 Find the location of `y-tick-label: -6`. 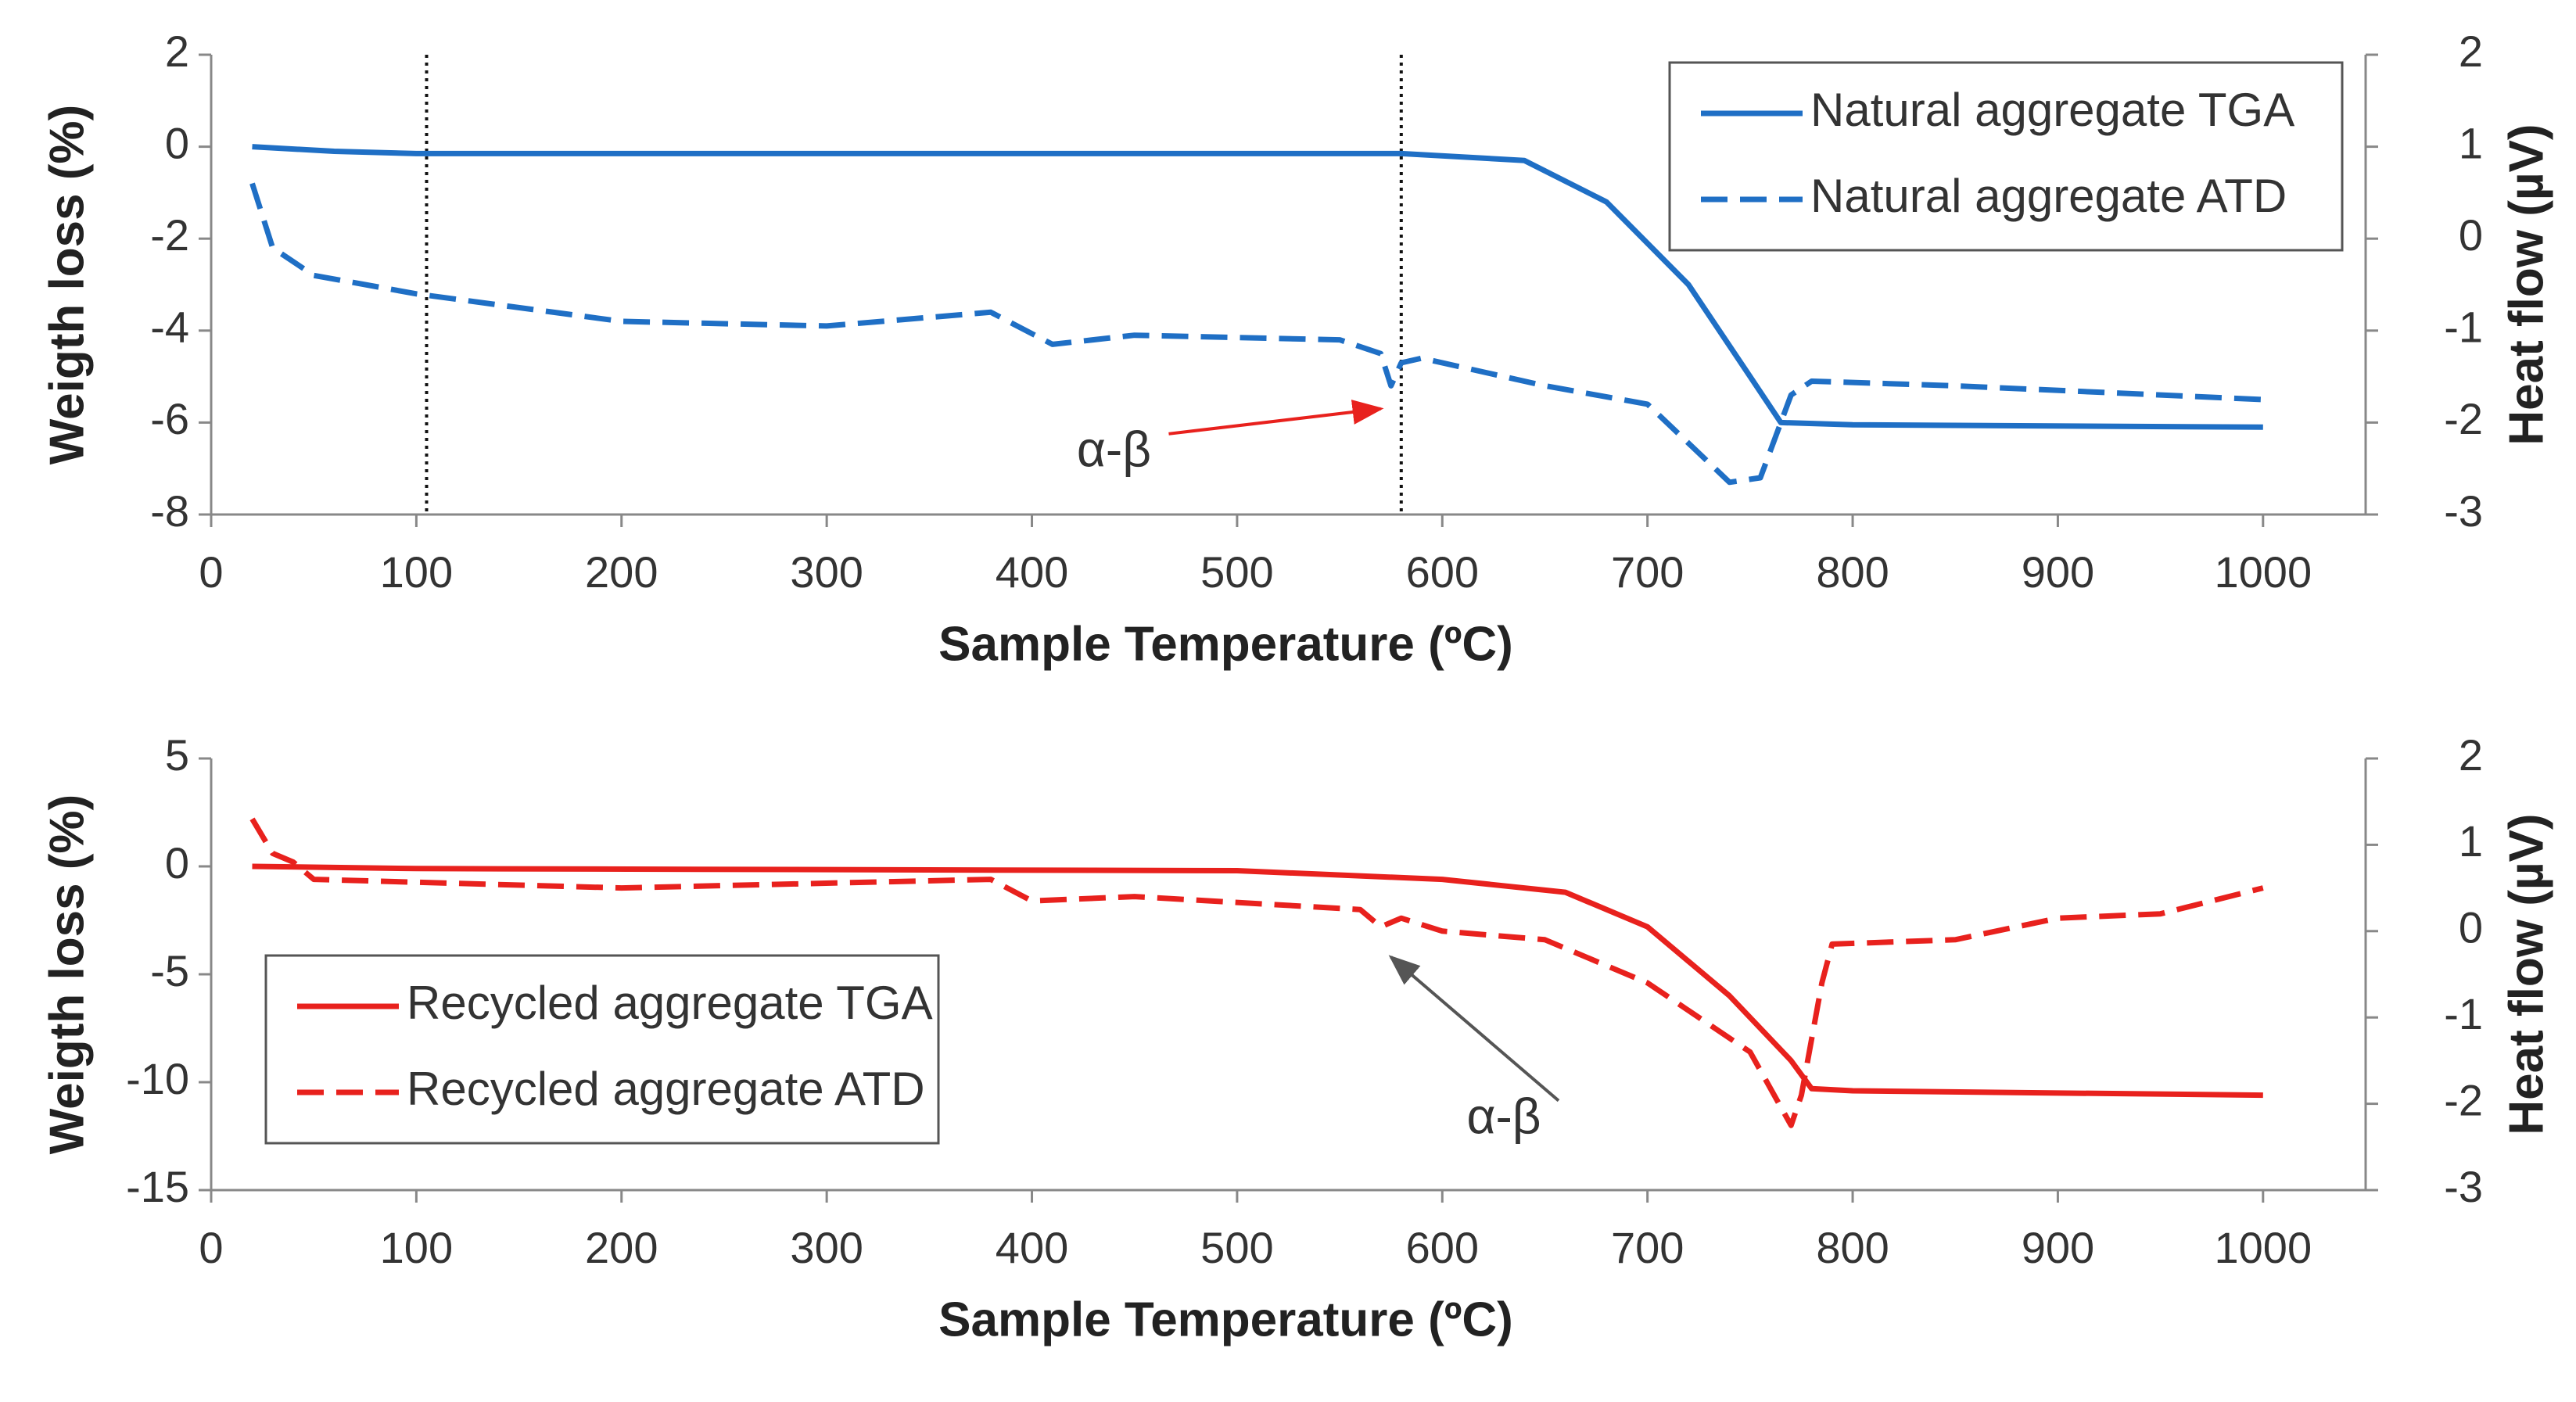

y-tick-label: -6 is located at coordinates (169, 419).